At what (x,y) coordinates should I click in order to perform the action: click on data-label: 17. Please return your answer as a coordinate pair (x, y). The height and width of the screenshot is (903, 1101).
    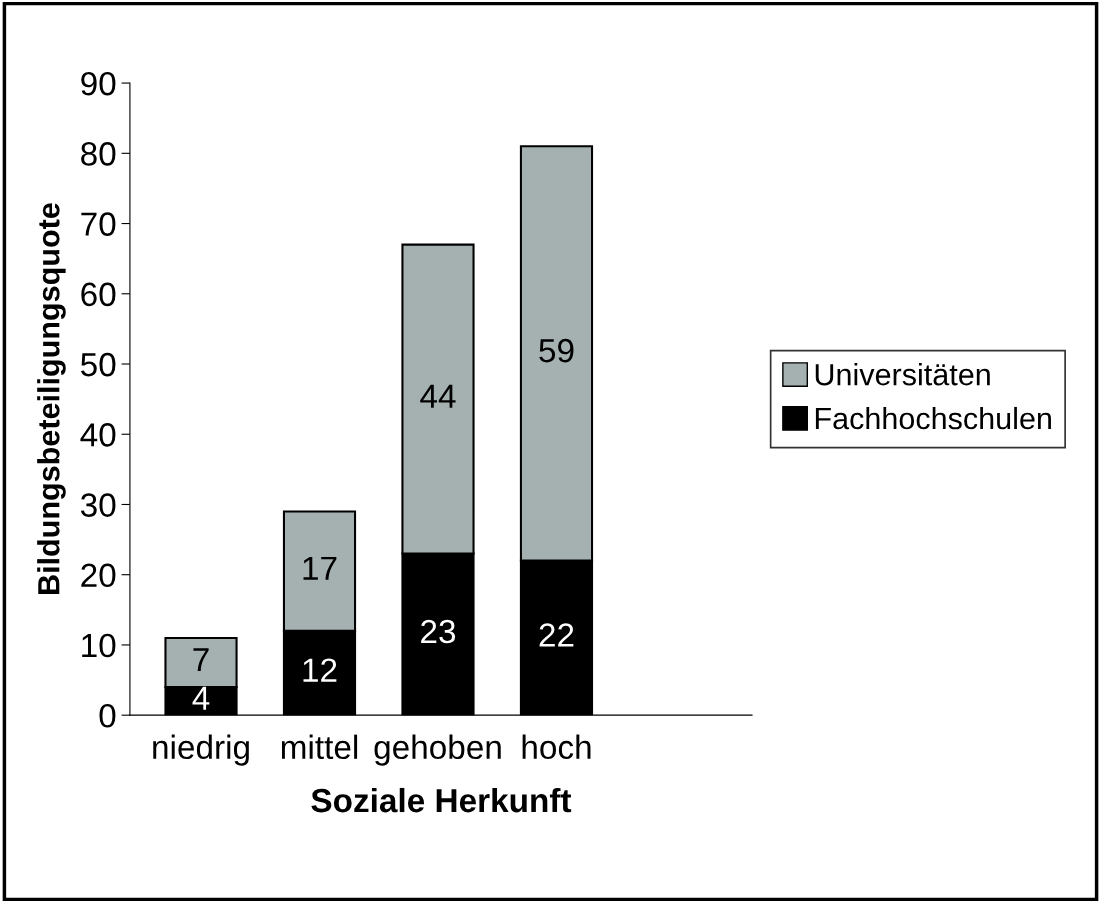
    Looking at the image, I should click on (320, 568).